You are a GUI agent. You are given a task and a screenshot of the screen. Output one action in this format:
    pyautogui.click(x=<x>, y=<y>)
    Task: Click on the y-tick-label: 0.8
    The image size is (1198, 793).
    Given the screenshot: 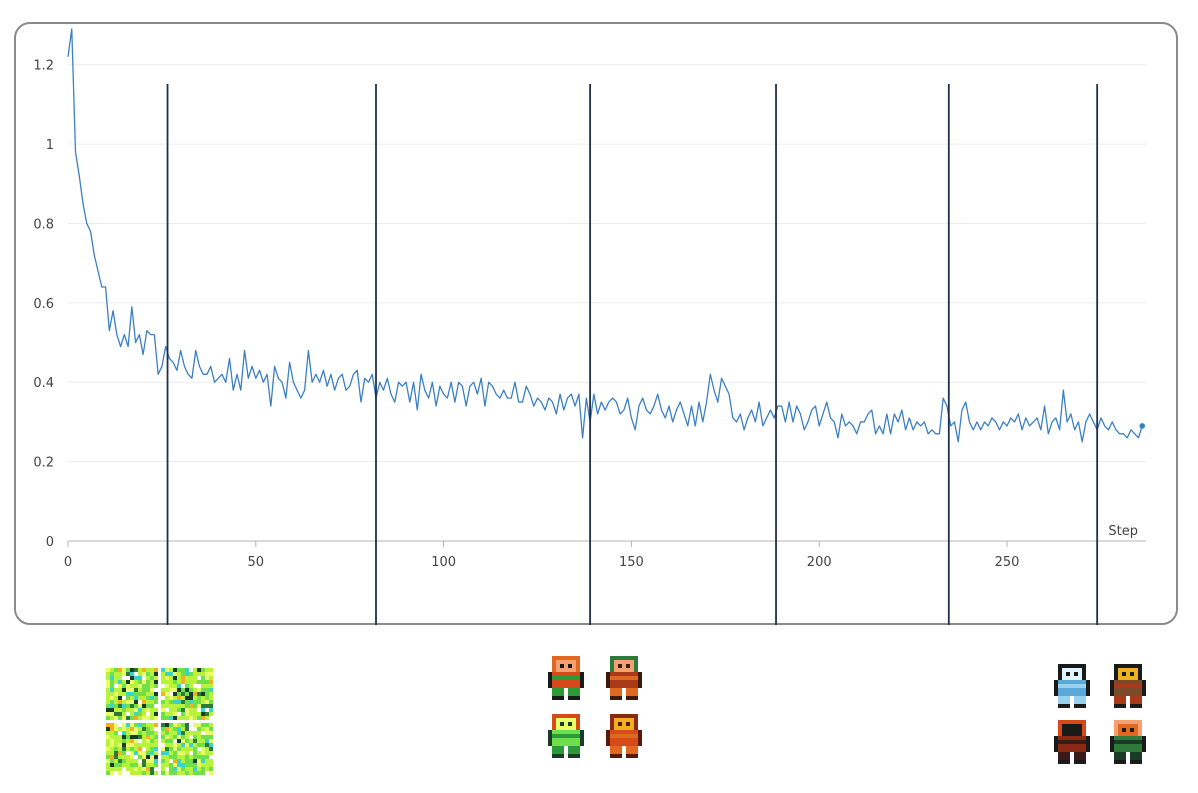 What is the action you would take?
    pyautogui.click(x=43, y=224)
    